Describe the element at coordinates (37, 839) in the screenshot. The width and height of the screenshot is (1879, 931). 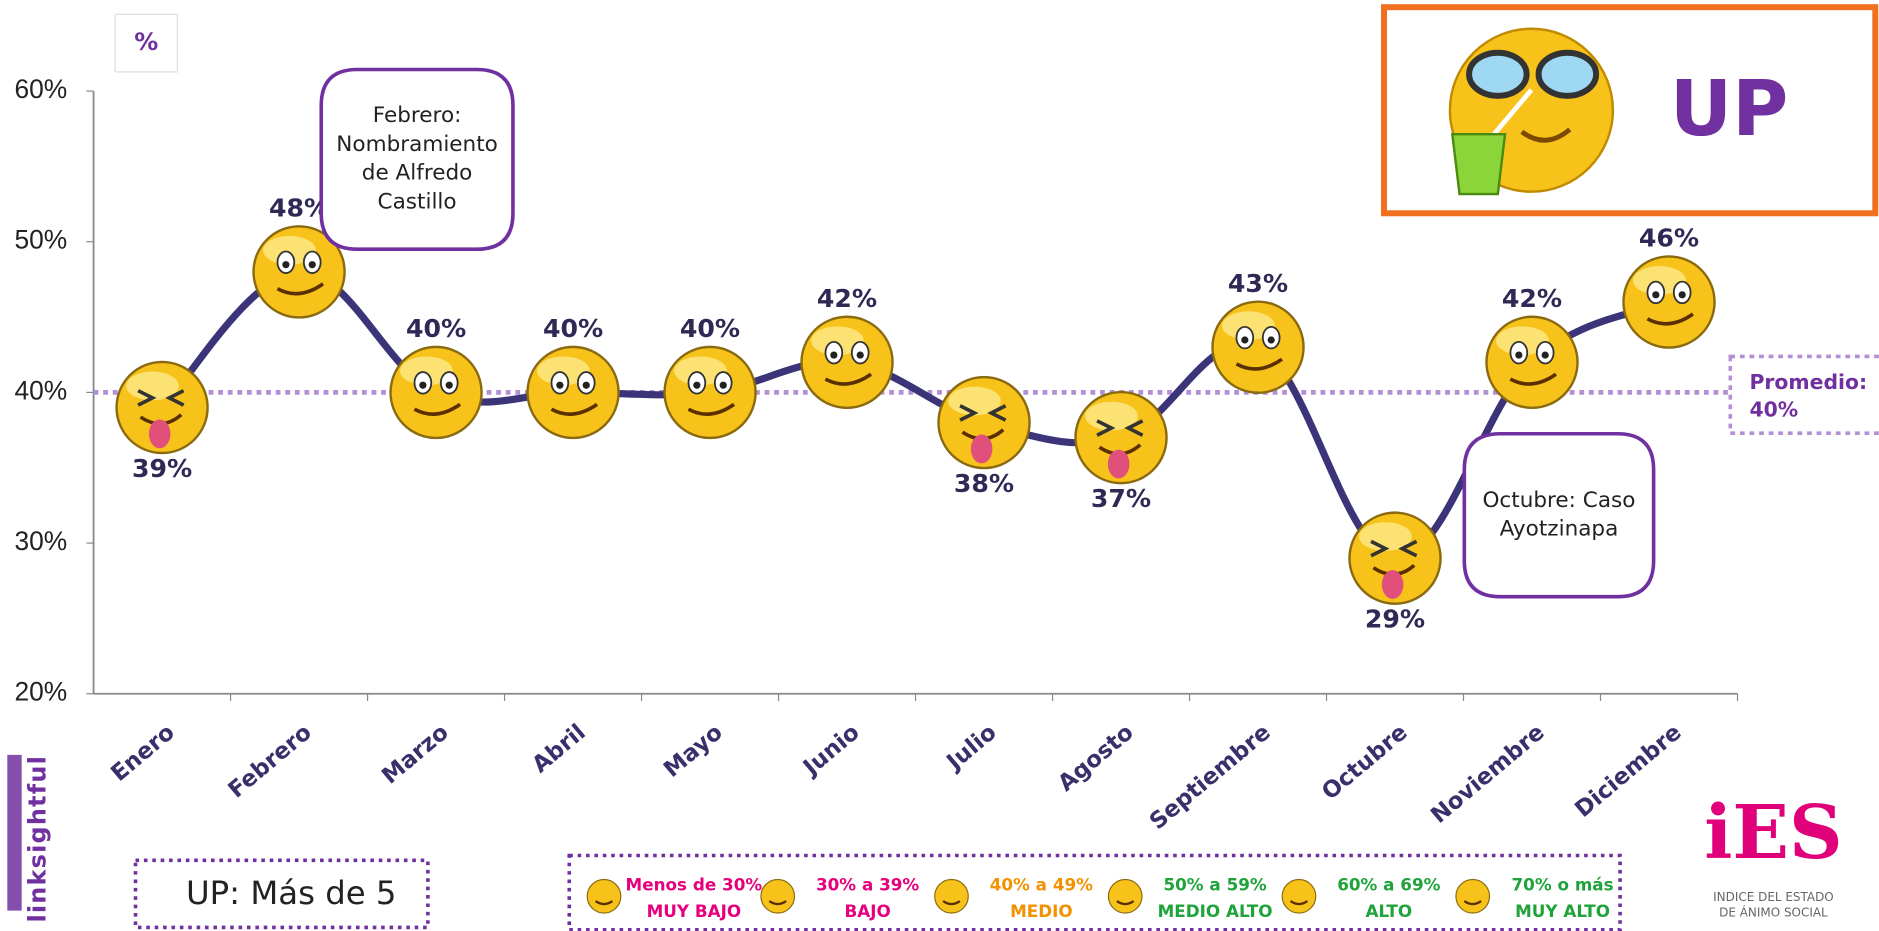
I see `brand-name: linksightful` at that location.